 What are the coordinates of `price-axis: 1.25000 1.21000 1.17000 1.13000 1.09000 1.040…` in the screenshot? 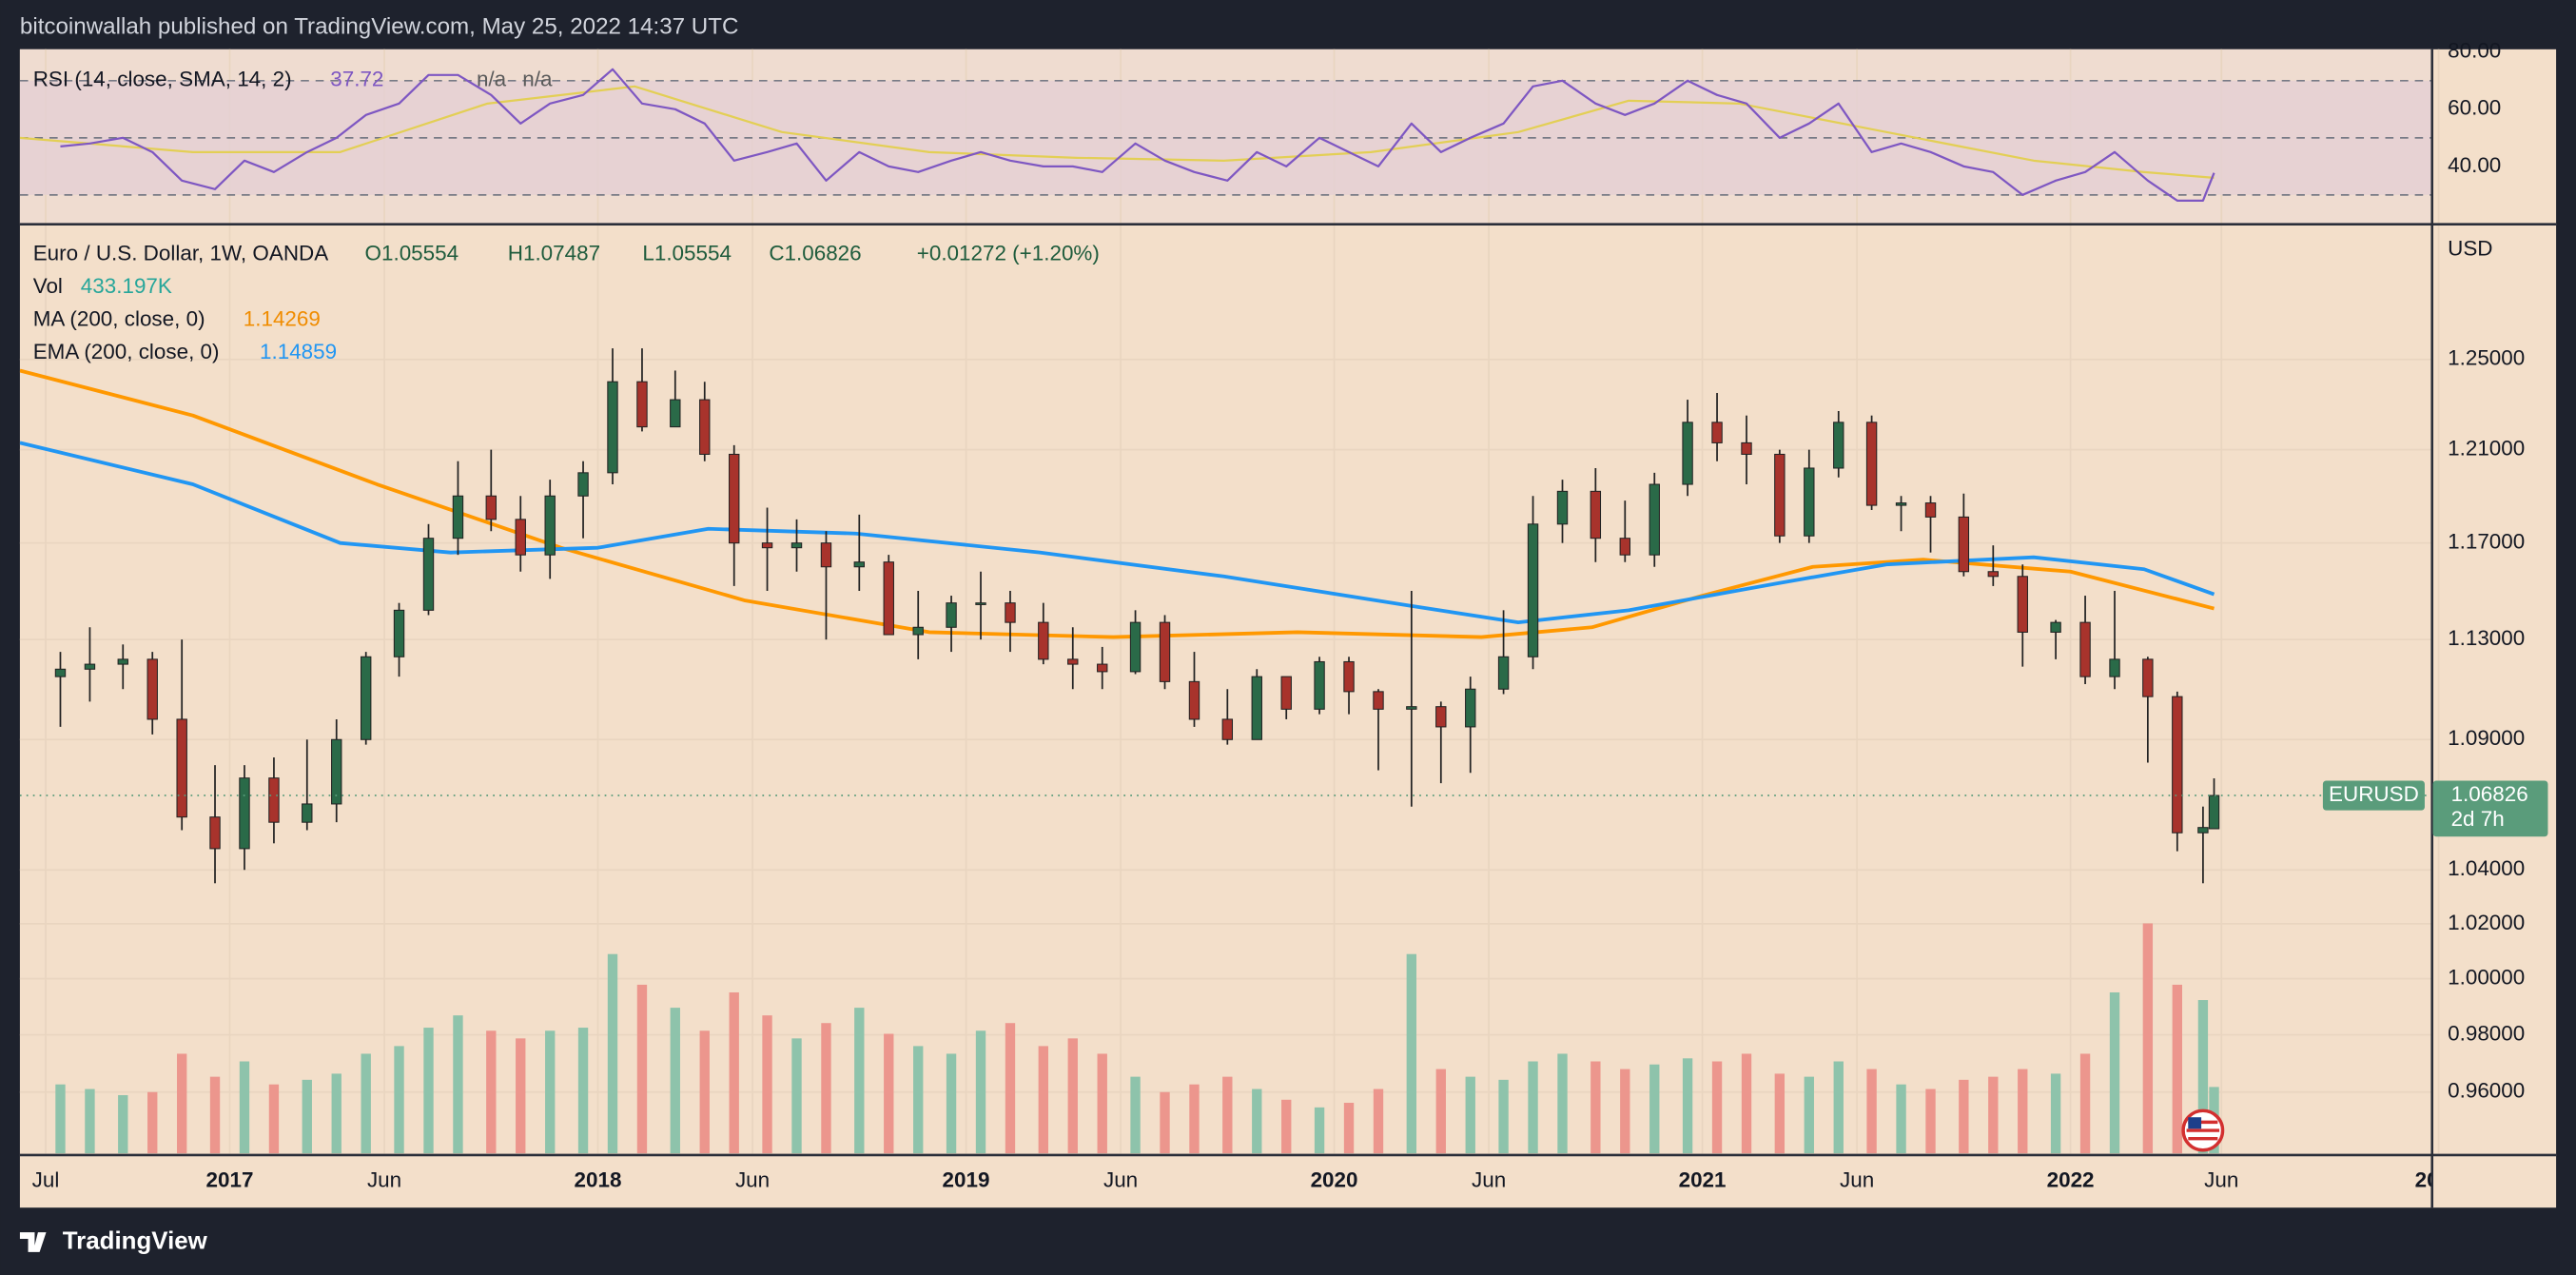 It's located at (2486, 571).